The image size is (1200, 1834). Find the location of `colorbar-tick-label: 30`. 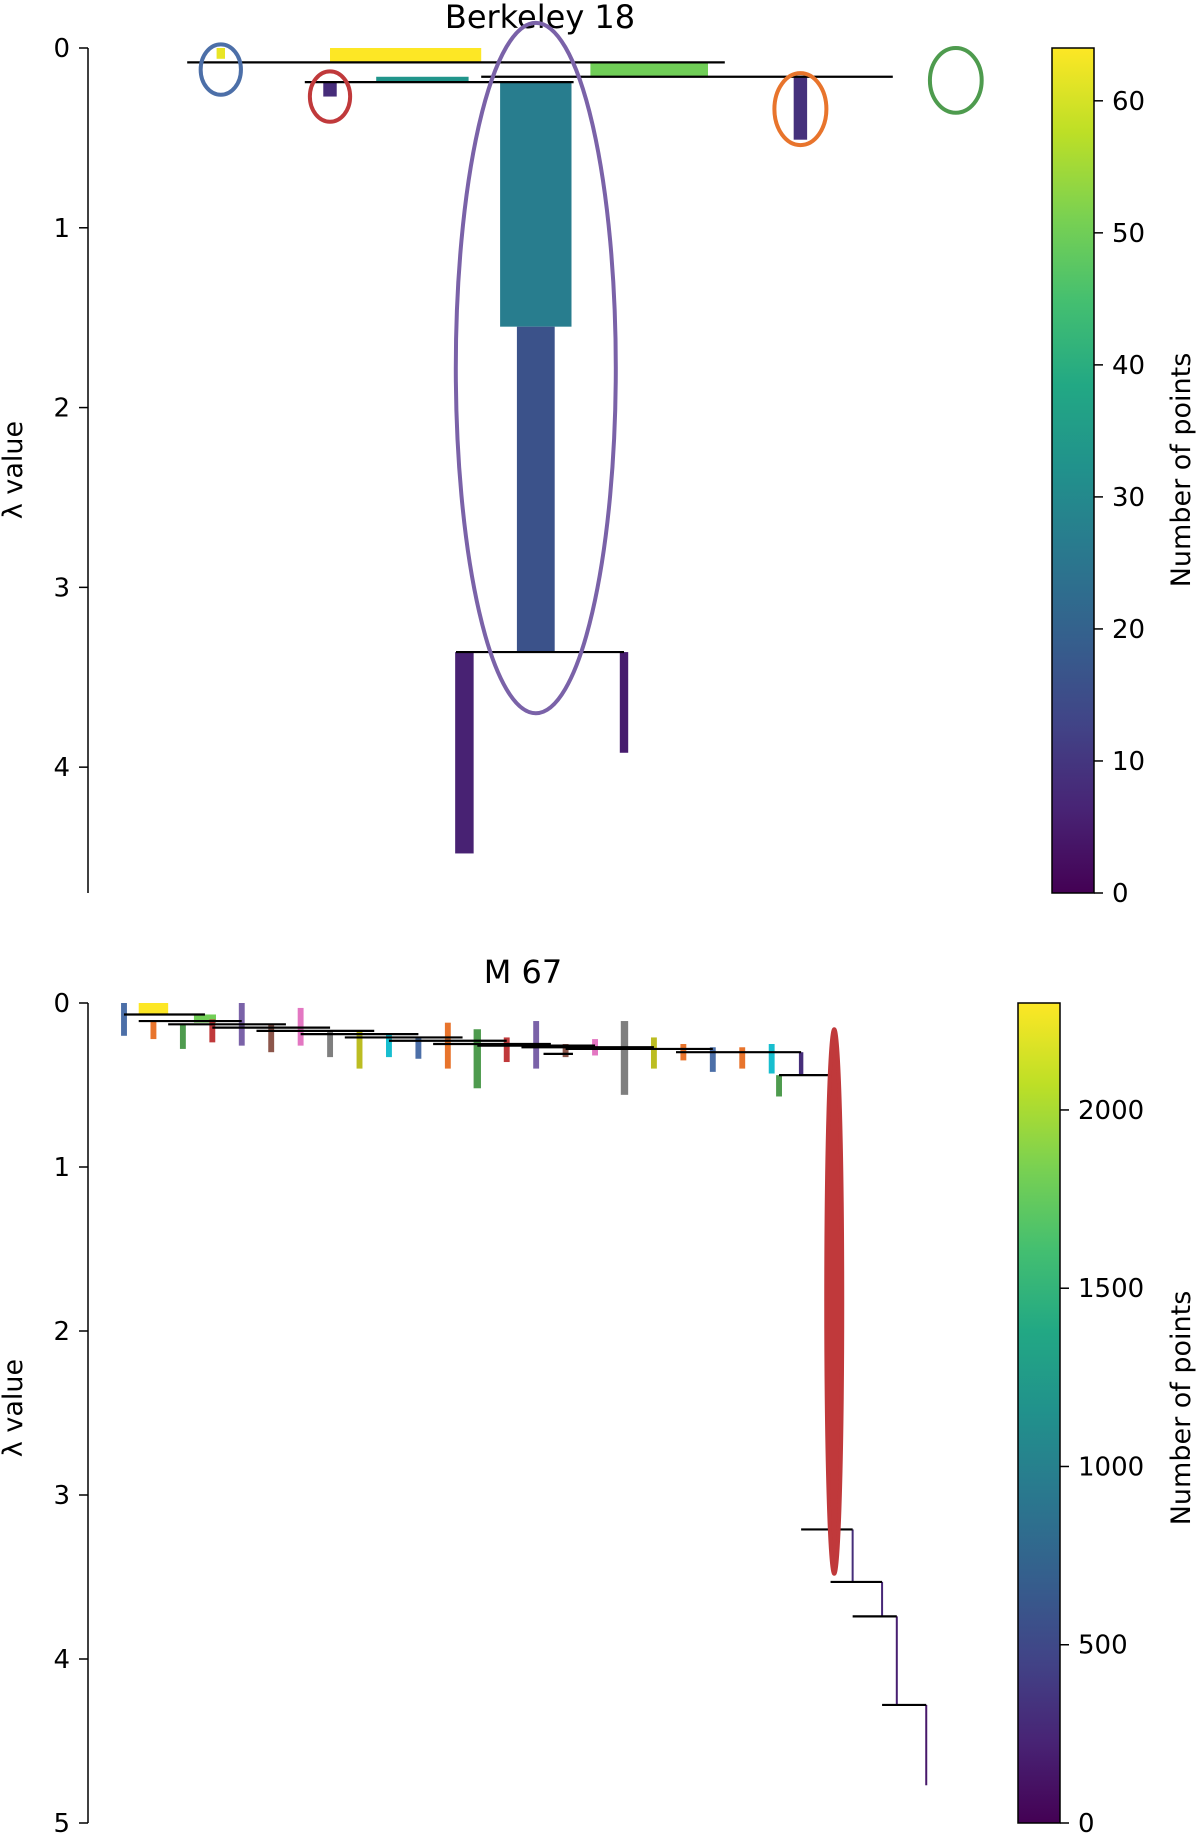

colorbar-tick-label: 30 is located at coordinates (1128, 498).